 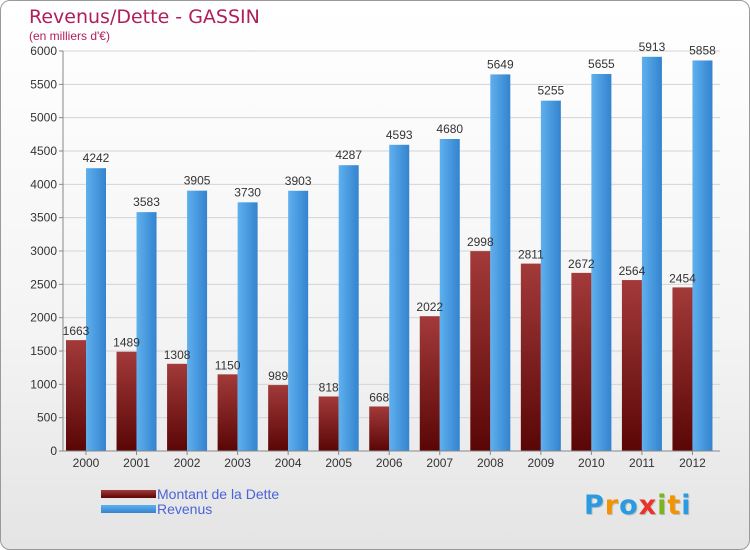 What do you see at coordinates (177, 355) in the screenshot?
I see `debt-data-label: 1308` at bounding box center [177, 355].